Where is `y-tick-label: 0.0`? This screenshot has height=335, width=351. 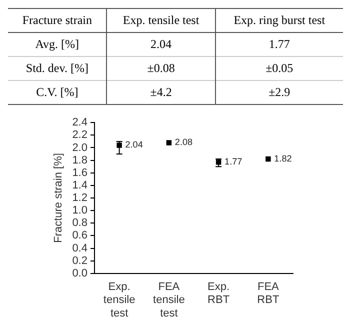
y-tick-label: 0.0 is located at coordinates (80, 273).